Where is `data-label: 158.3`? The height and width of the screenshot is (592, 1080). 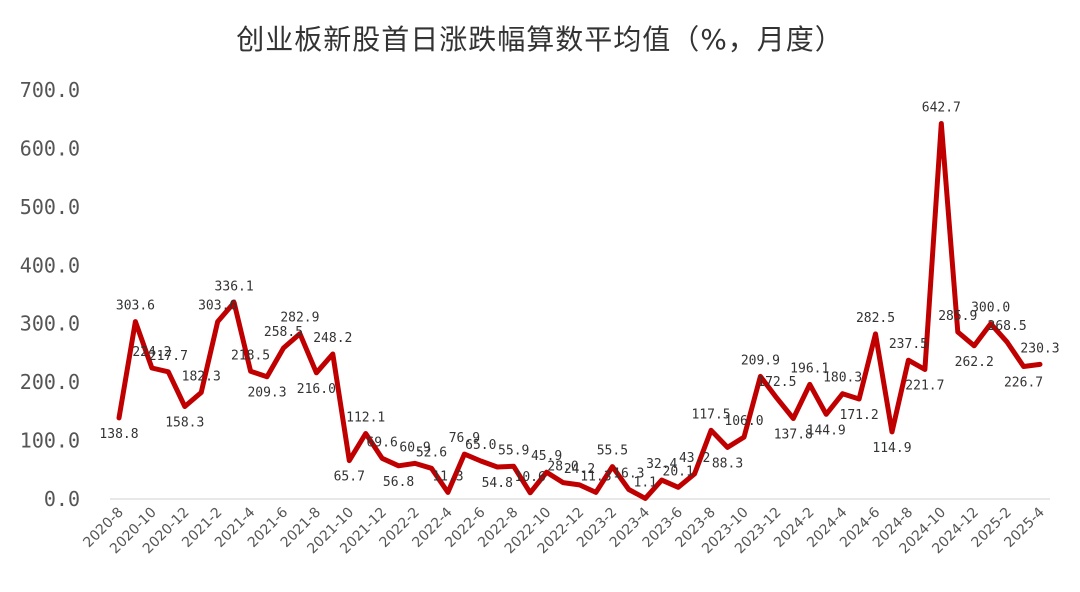 data-label: 158.3 is located at coordinates (184, 423).